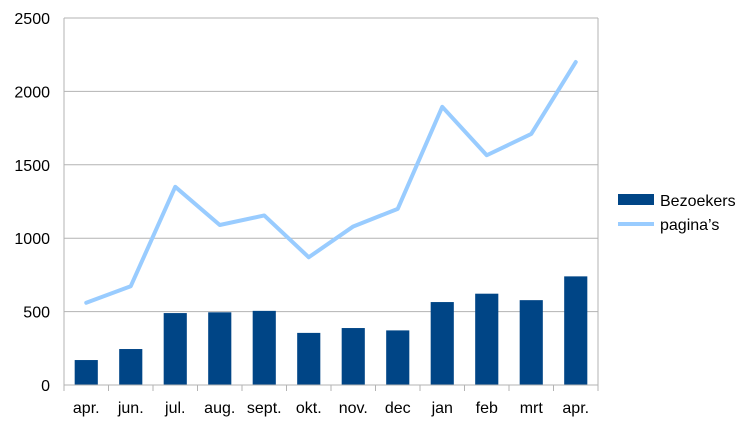 The image size is (756, 425). What do you see at coordinates (264, 408) in the screenshot?
I see `x-tick-label: sept.` at bounding box center [264, 408].